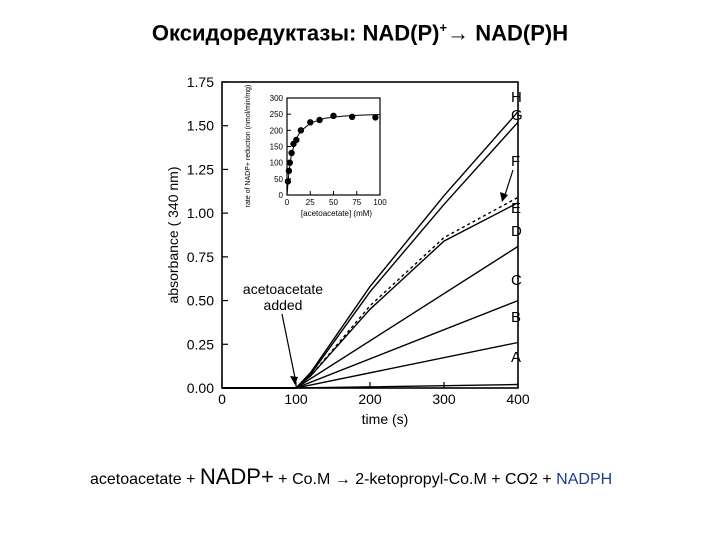  I want to click on series-line-d, so click(370, 317).